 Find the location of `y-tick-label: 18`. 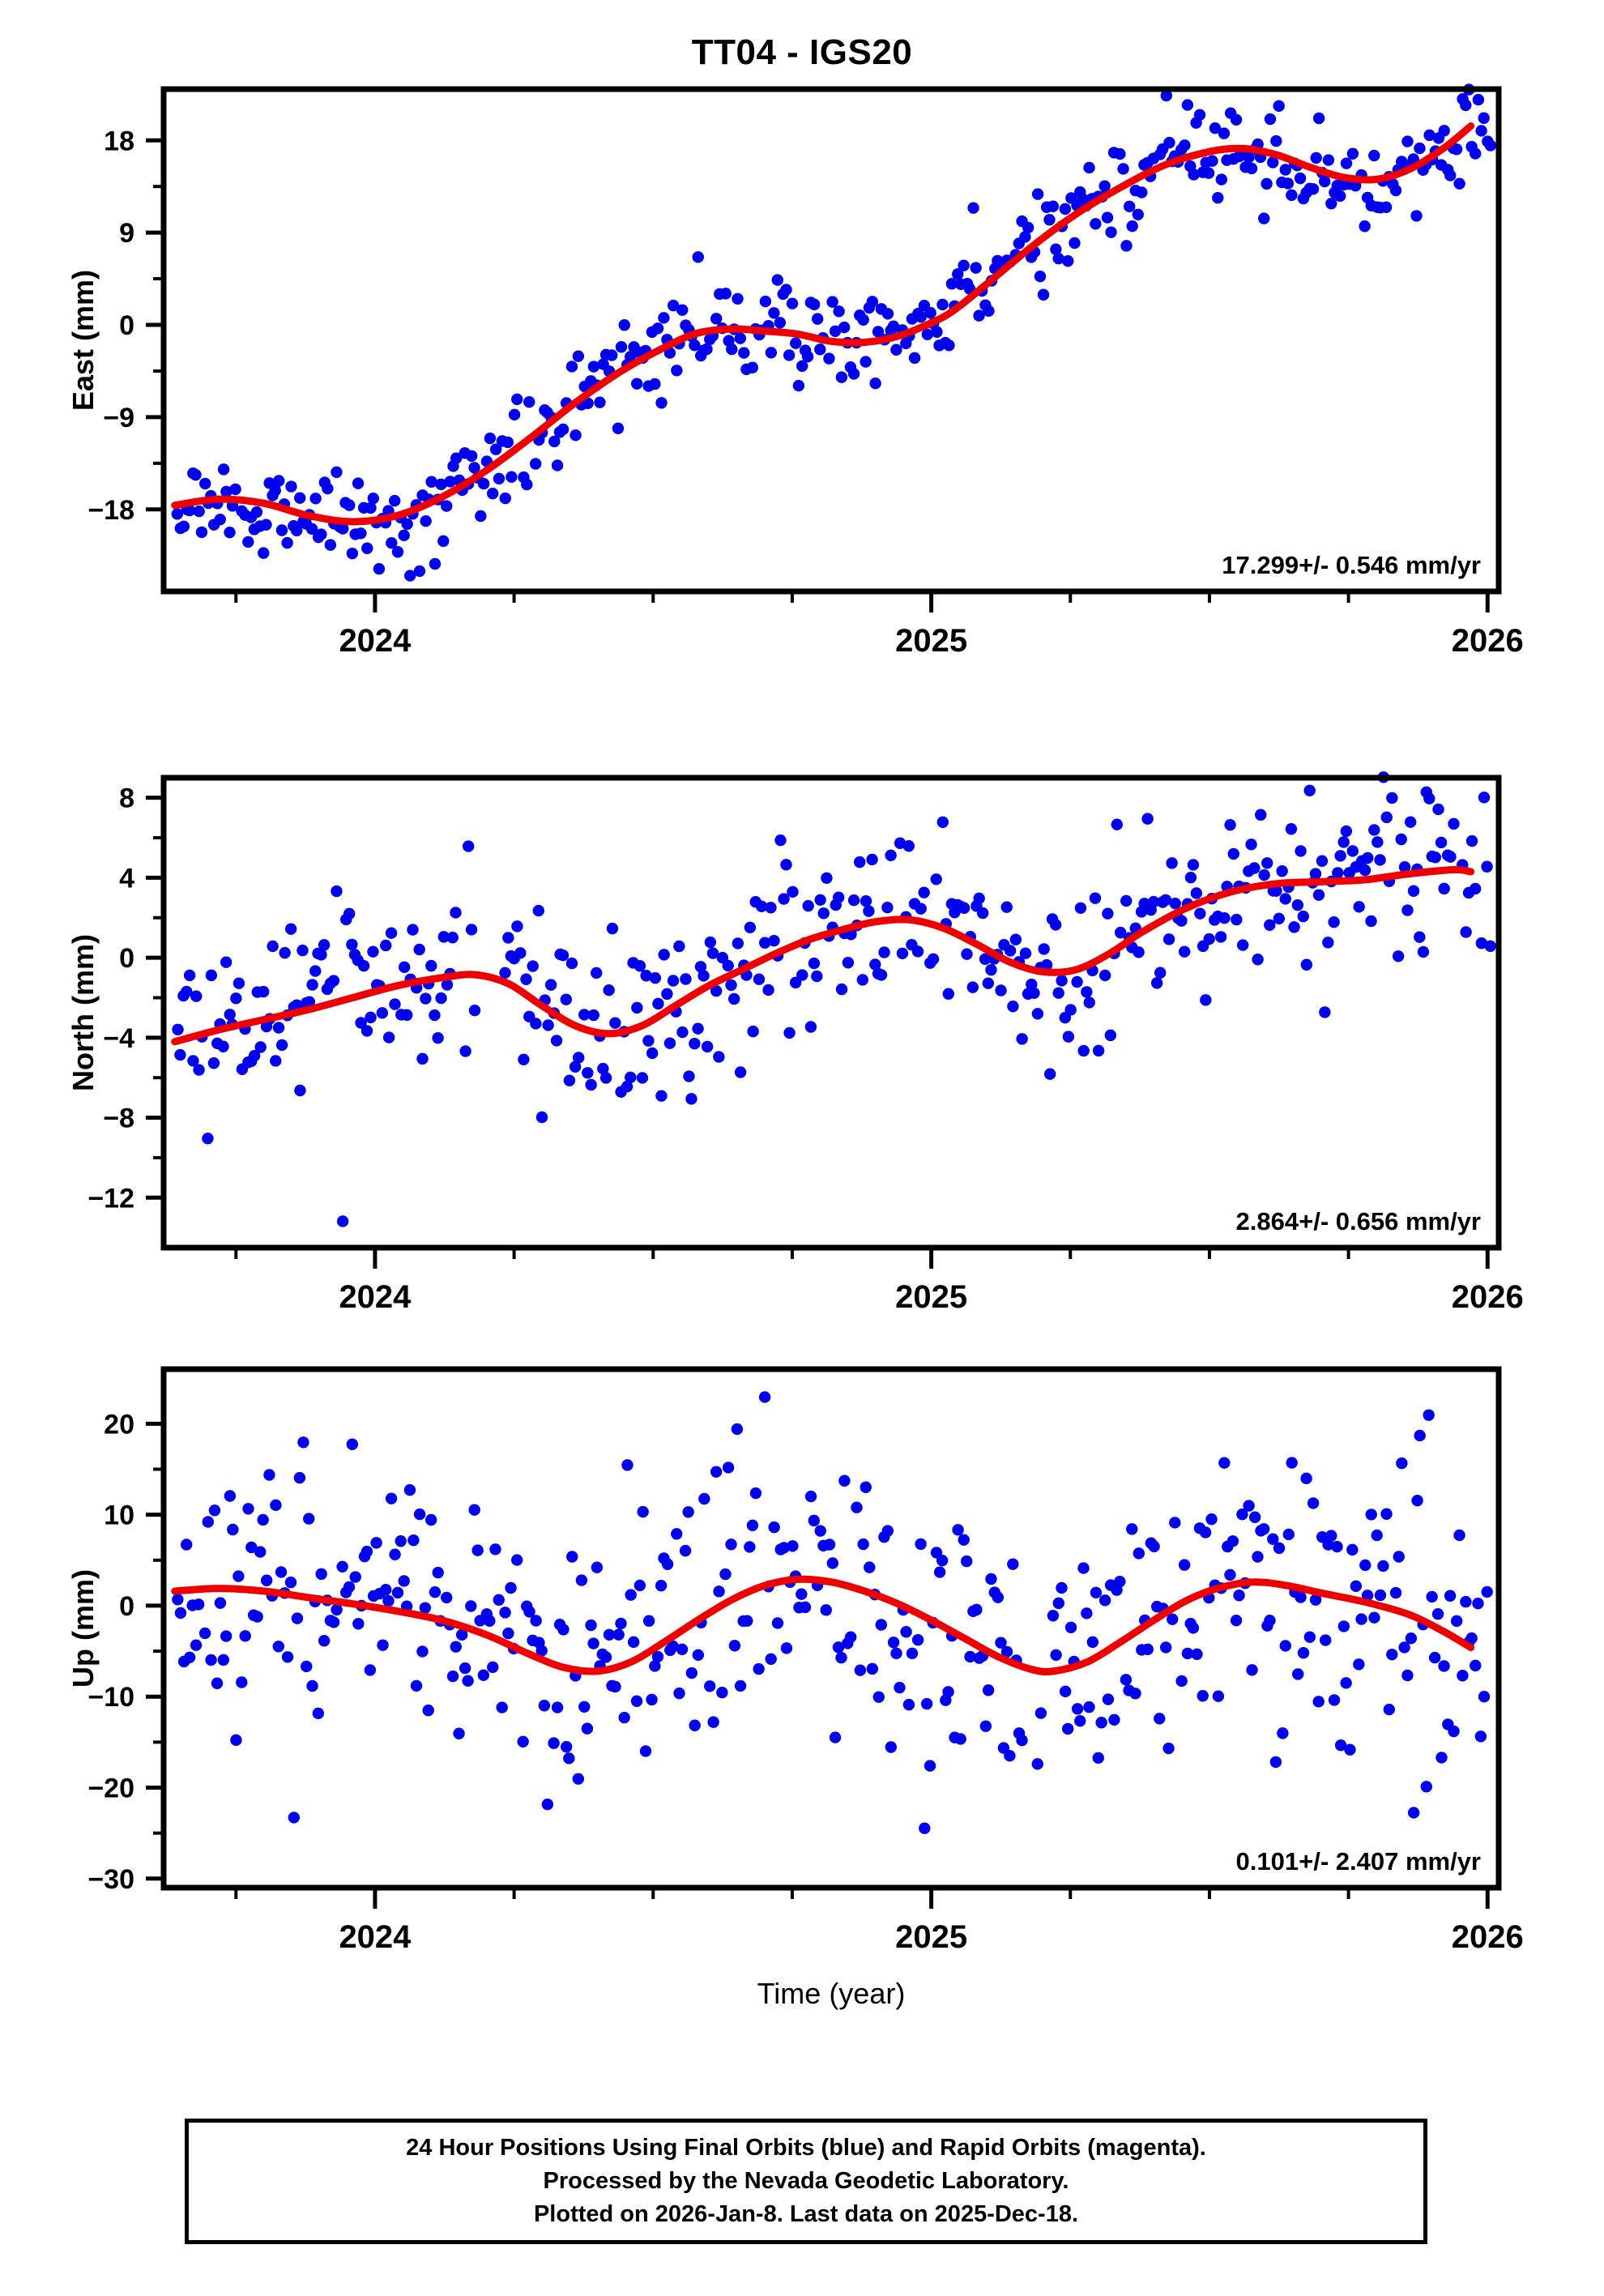

y-tick-label: 18 is located at coordinates (119, 141).